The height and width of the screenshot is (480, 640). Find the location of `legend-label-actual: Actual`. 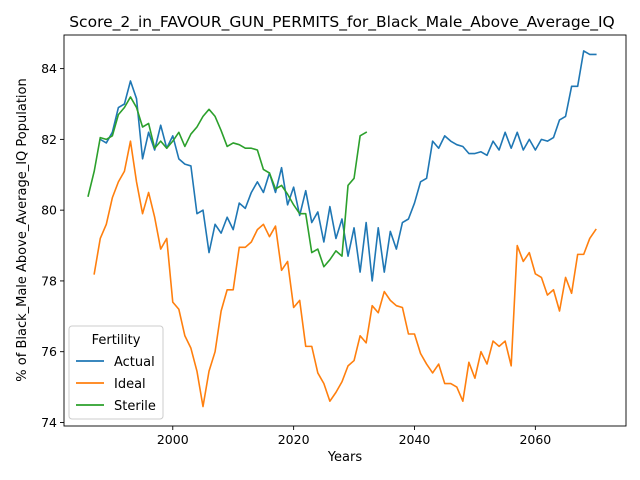

legend-label-actual: Actual is located at coordinates (134, 362).